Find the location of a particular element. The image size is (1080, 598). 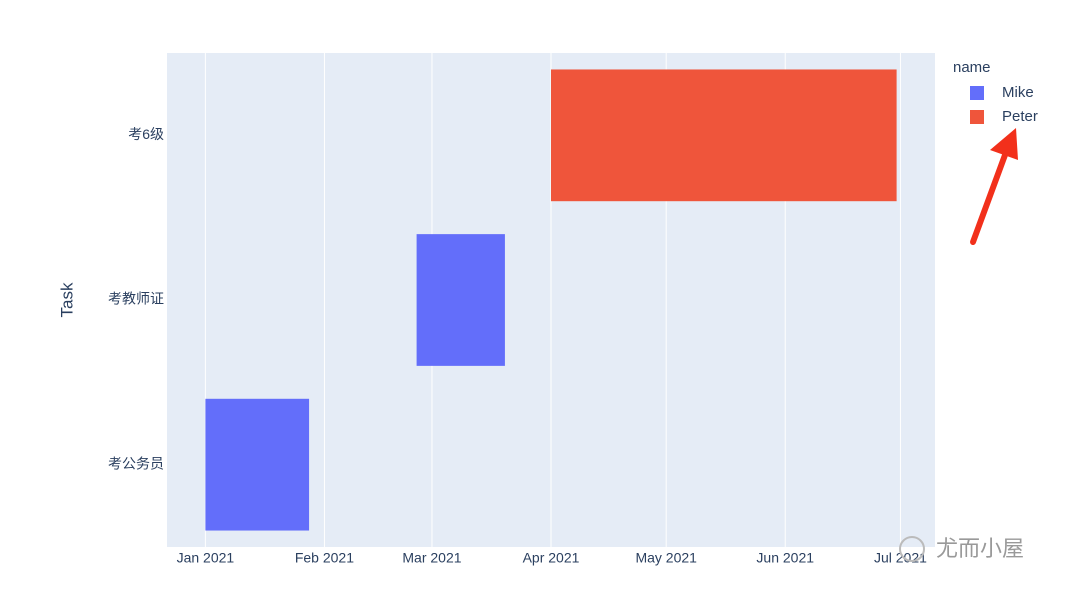

x-tick-label: Apr 2021 is located at coordinates (551, 558).